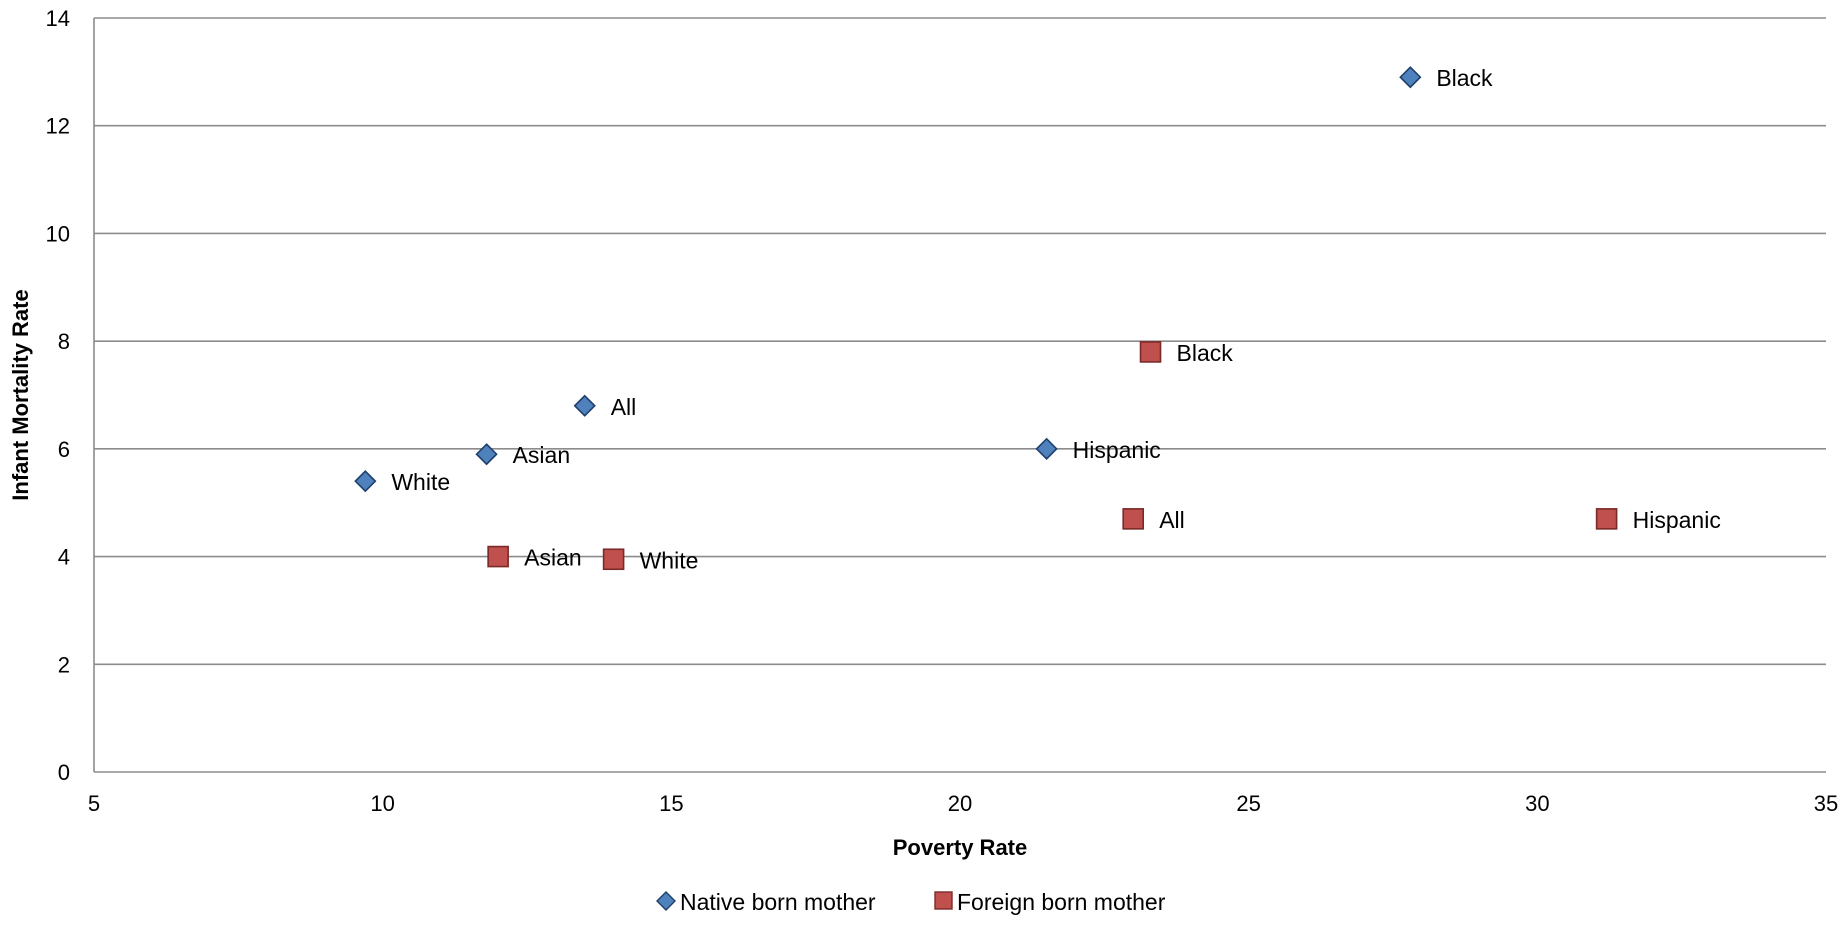 The image size is (1843, 930). Describe the element at coordinates (960, 847) in the screenshot. I see `x-axis-title: Poverty Rate` at that location.